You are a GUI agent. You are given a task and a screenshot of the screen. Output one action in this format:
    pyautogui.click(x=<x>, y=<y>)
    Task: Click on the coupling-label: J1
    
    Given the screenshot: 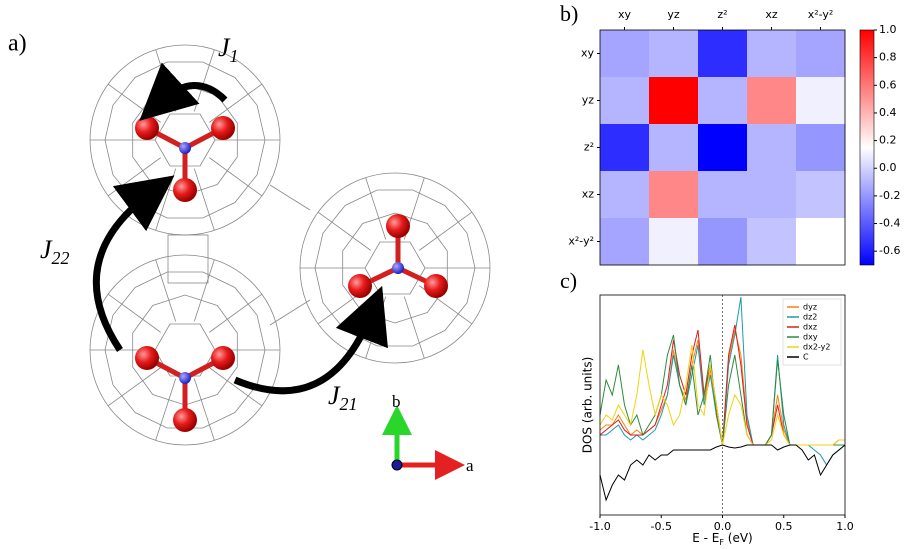 What is the action you would take?
    pyautogui.click(x=228, y=49)
    